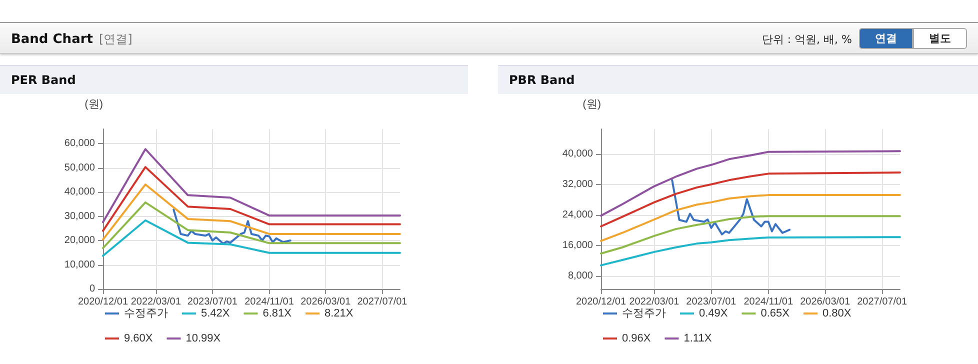 The image size is (978, 364). Describe the element at coordinates (80, 264) in the screenshot. I see `y-tick-label: 10,000` at that location.